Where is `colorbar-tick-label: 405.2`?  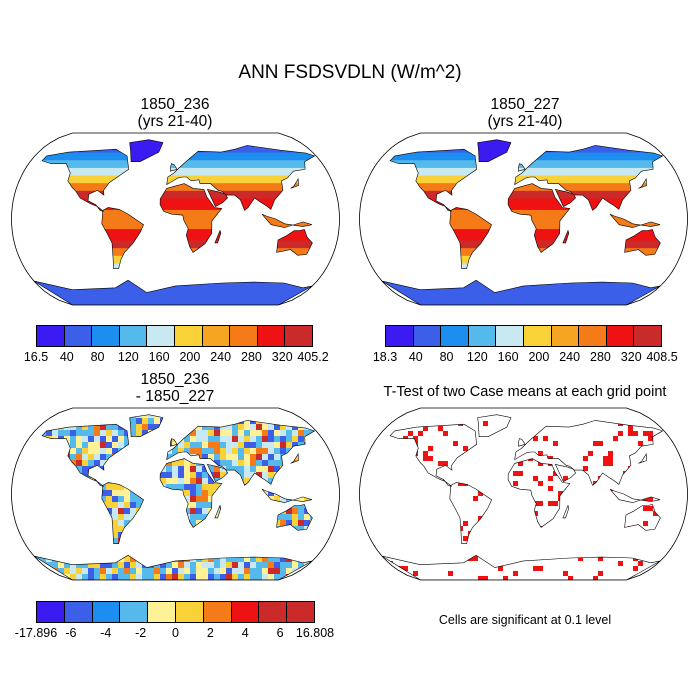 colorbar-tick-label: 405.2 is located at coordinates (312, 357).